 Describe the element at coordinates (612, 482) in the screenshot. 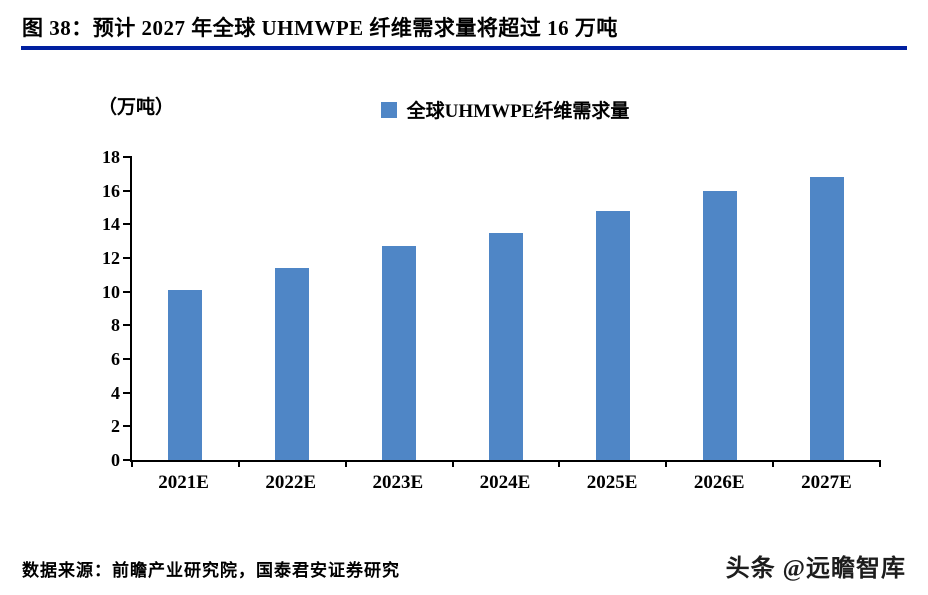

I see `x-tick-label: 2025E` at that location.